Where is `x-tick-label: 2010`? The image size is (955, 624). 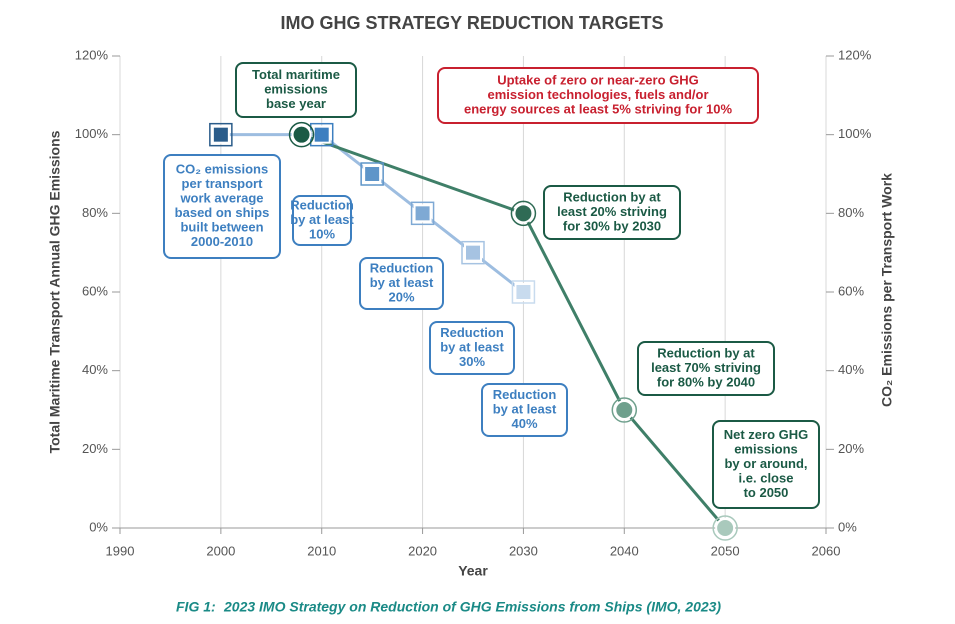 x-tick-label: 2010 is located at coordinates (321, 550).